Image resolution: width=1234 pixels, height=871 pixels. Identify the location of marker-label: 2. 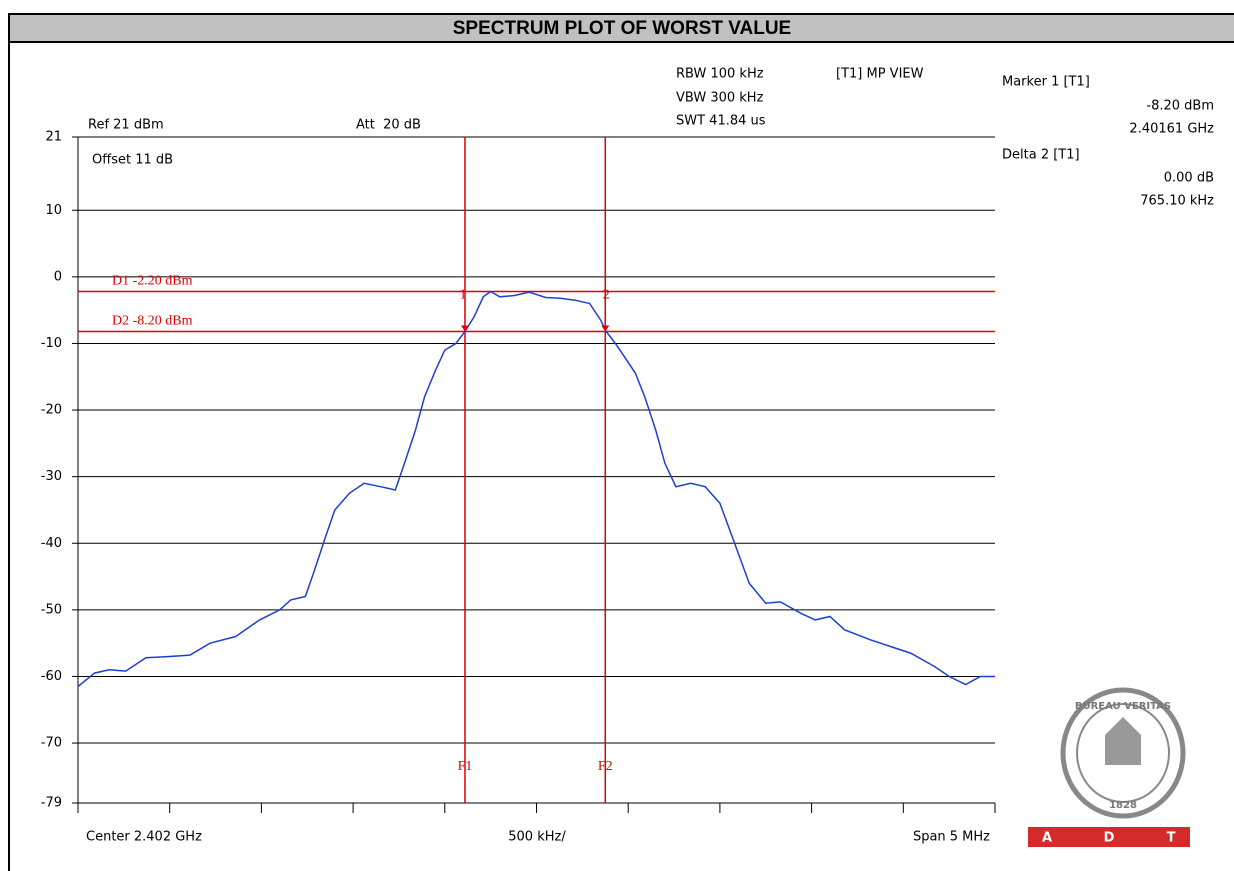
(606, 295).